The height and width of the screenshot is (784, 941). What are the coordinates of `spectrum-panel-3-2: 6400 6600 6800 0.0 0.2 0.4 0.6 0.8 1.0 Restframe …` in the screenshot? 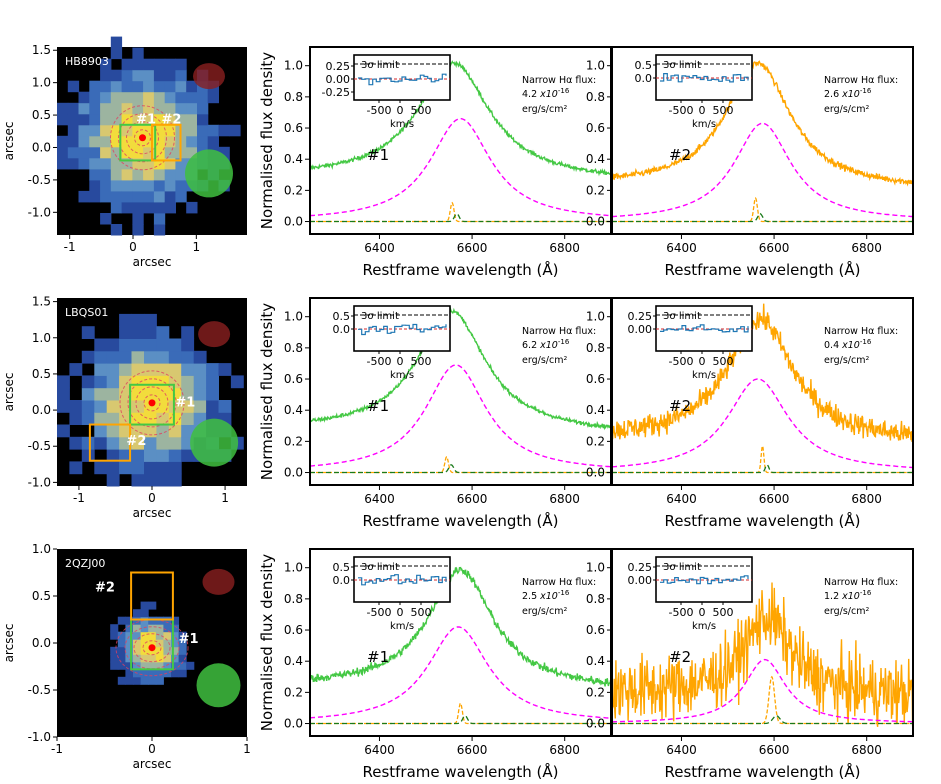 It's located at (750, 664).